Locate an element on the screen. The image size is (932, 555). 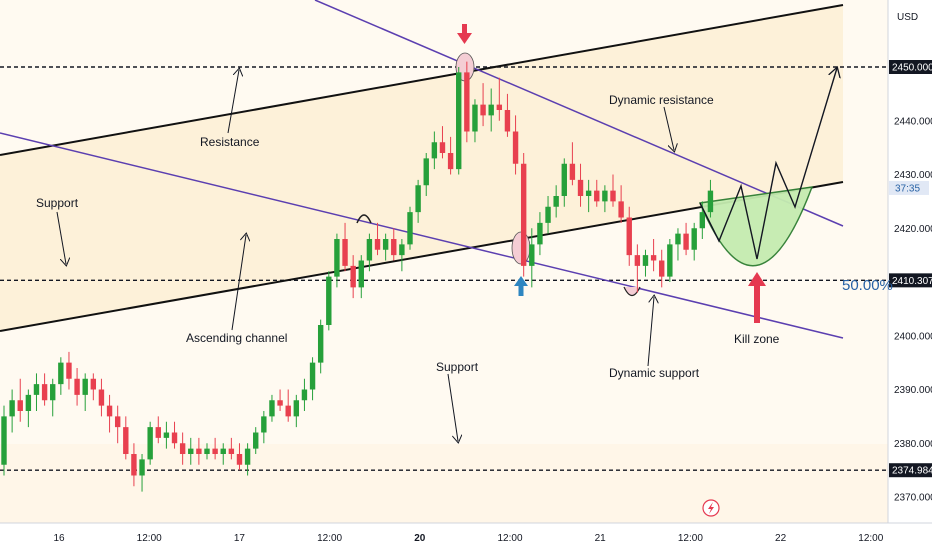
time-tick-label: 20 is located at coordinates (420, 538).